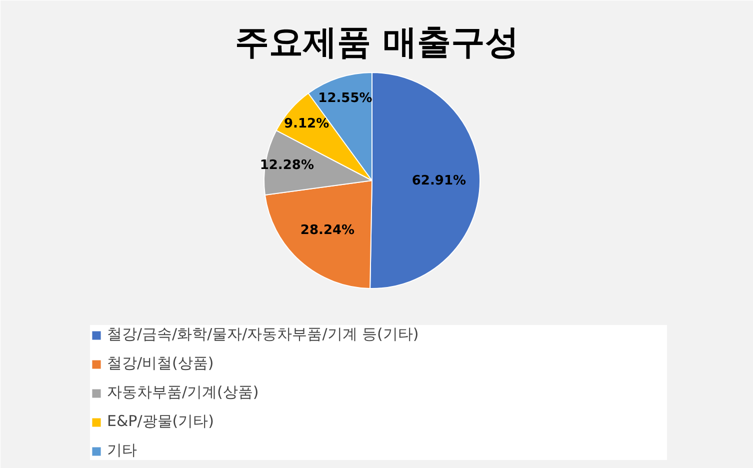 This screenshot has height=468, width=753. Describe the element at coordinates (377, 42) in the screenshot. I see `chart-title: 주요제품 매출구성` at that location.